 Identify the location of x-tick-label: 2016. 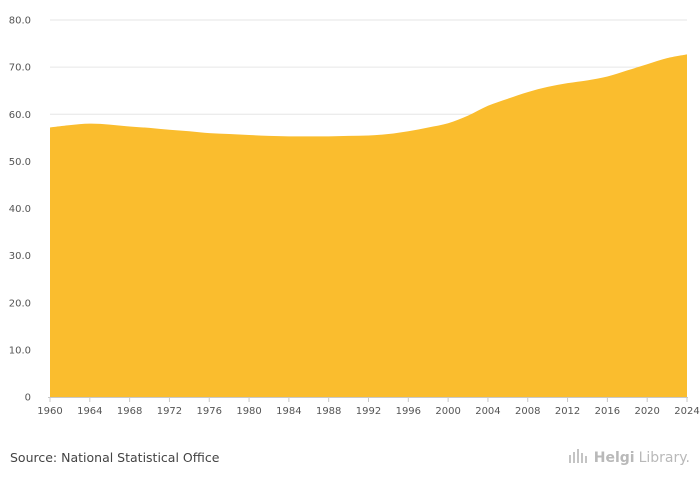
(607, 411).